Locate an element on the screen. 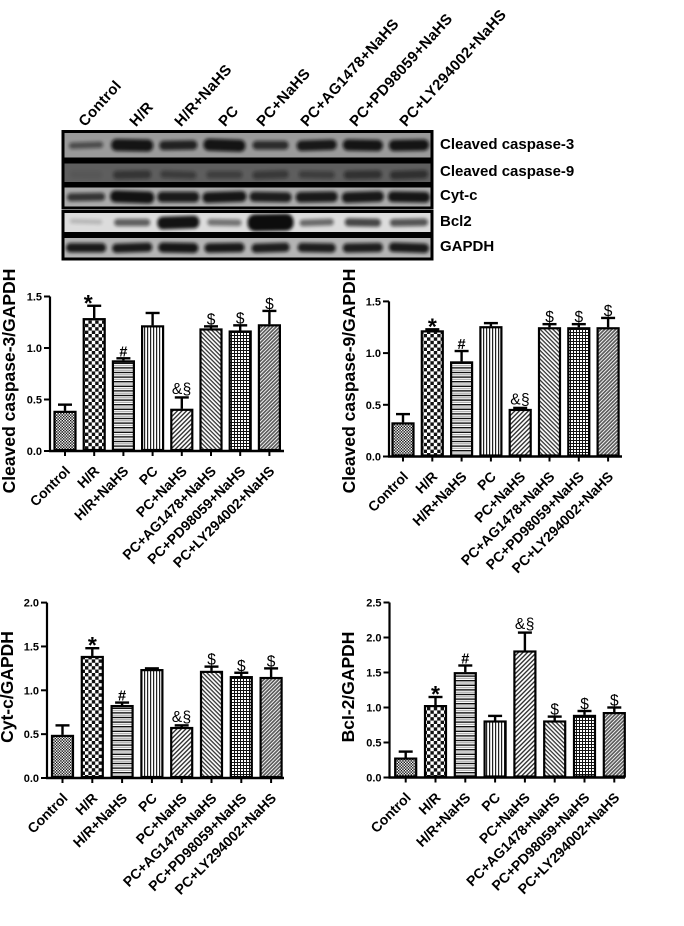 The image size is (684, 926). svg-text: Cleaved caspase-3/GAPDH is located at coordinates (9, 381).